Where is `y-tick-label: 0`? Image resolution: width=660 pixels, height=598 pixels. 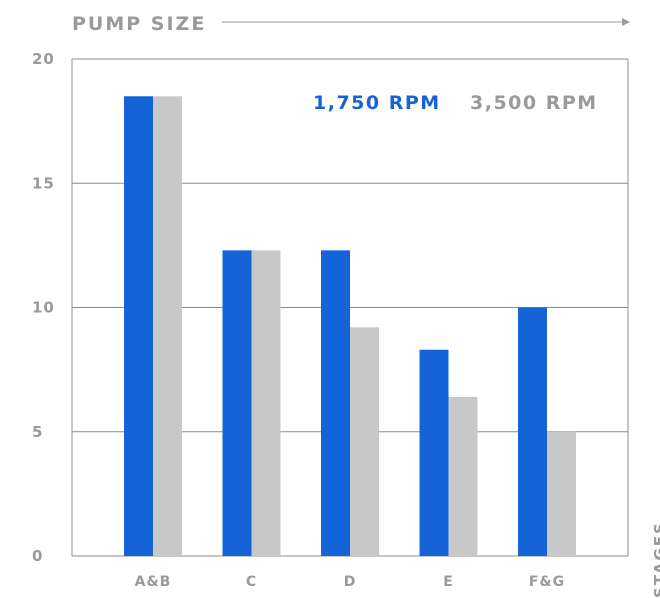 y-tick-label: 0 is located at coordinates (37, 556).